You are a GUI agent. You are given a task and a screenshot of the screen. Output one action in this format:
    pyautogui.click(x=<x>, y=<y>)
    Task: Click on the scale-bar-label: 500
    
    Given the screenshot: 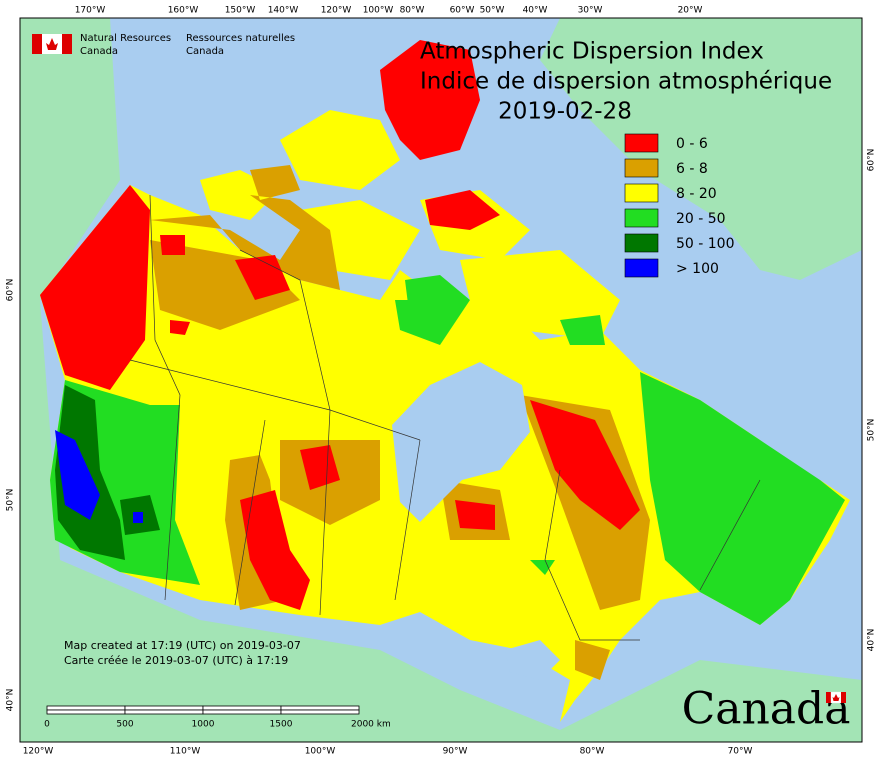 What is the action you would take?
    pyautogui.click(x=124, y=725)
    